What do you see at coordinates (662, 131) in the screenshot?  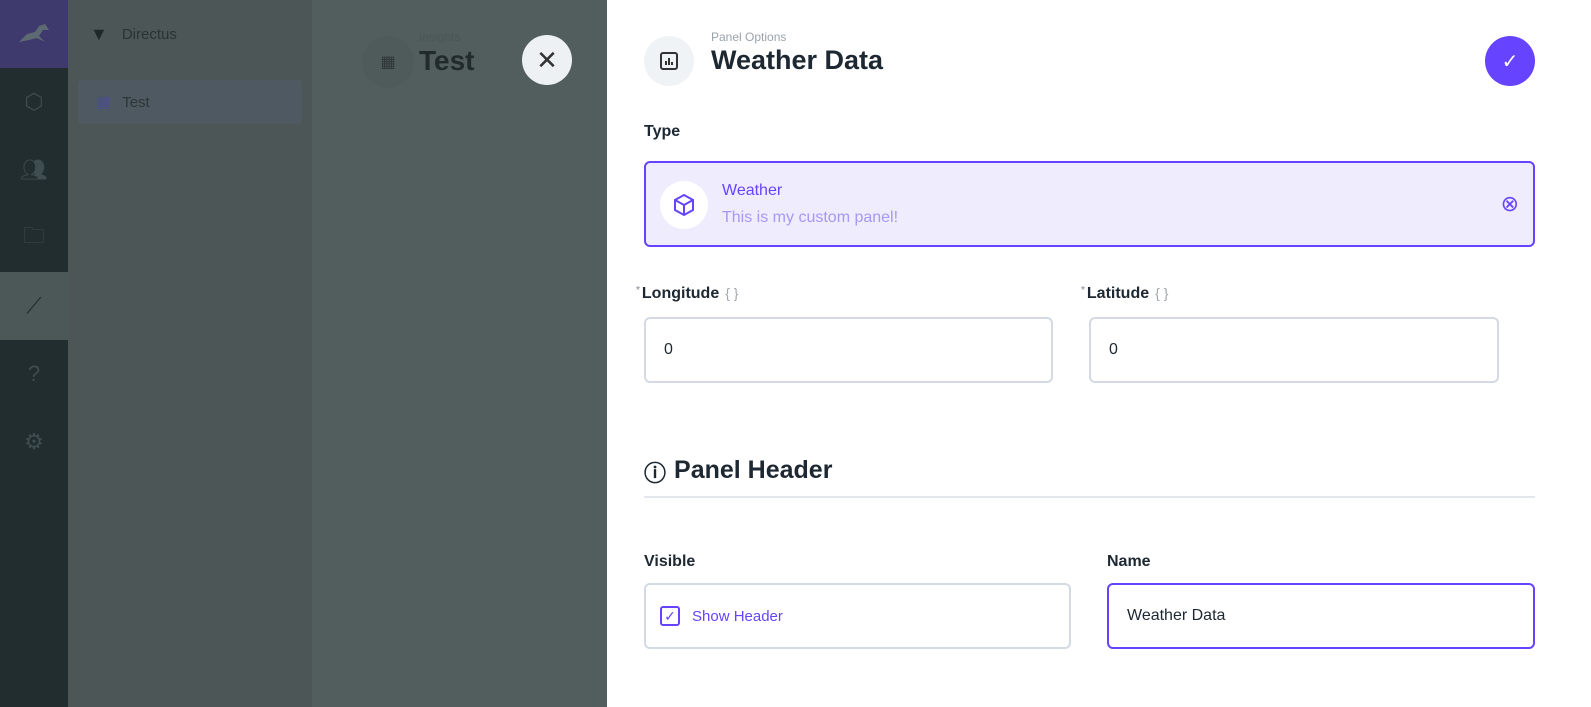 I see `type-label: Type` at bounding box center [662, 131].